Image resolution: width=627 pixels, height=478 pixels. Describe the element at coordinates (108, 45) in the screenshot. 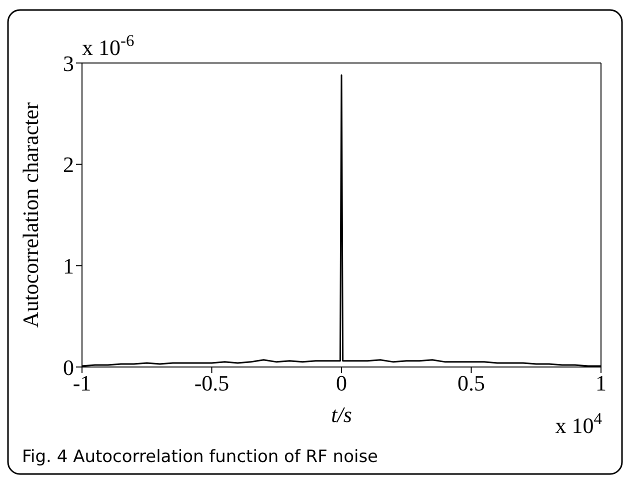

I see `text: x 10$^{-6}$` at that location.